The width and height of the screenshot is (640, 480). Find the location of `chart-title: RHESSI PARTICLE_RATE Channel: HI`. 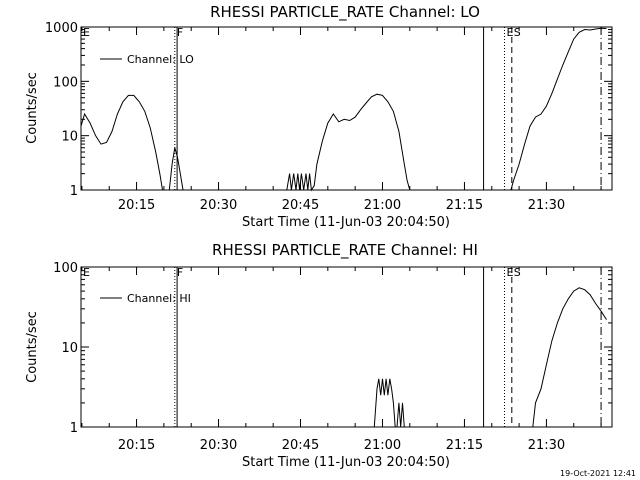

chart-title: RHESSI PARTICLE_RATE Channel: HI is located at coordinates (345, 250).